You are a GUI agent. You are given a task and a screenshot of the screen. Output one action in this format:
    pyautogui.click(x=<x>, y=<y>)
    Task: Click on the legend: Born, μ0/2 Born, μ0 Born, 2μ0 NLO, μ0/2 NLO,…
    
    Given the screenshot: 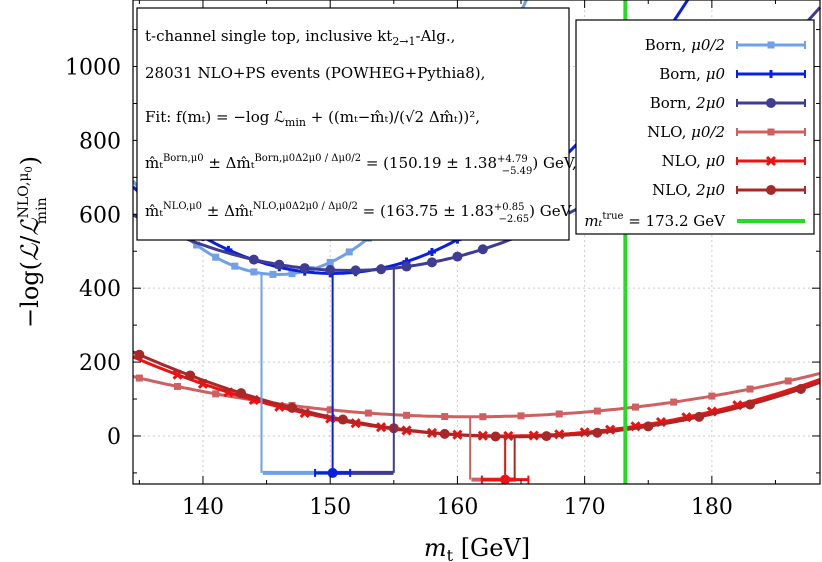 What is the action you would take?
    pyautogui.click(x=695, y=127)
    